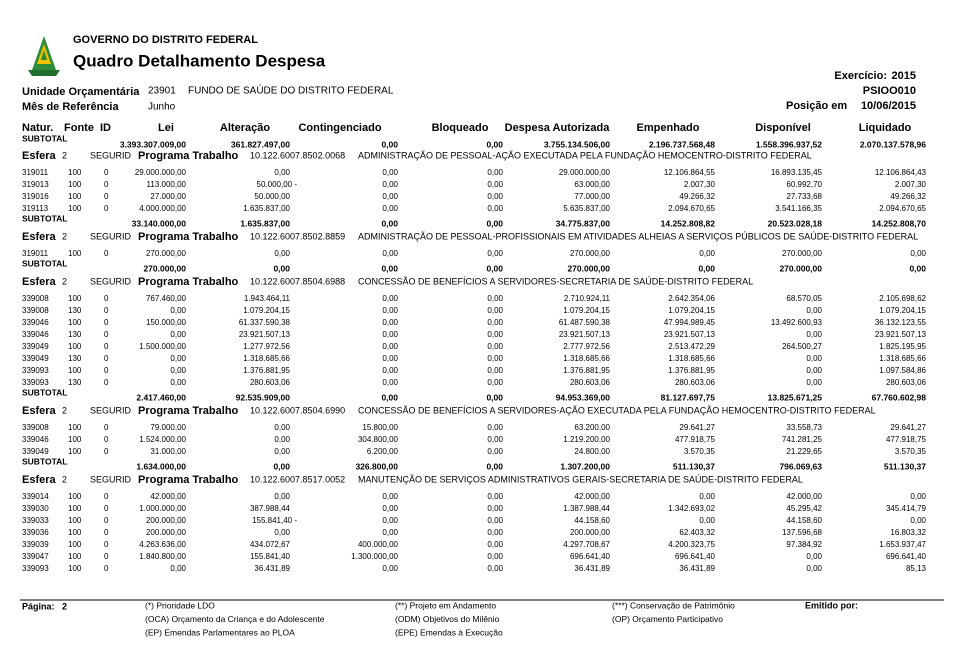 The image size is (964, 658). Describe the element at coordinates (166, 298) in the screenshot. I see `amount: 767.460,00` at that location.